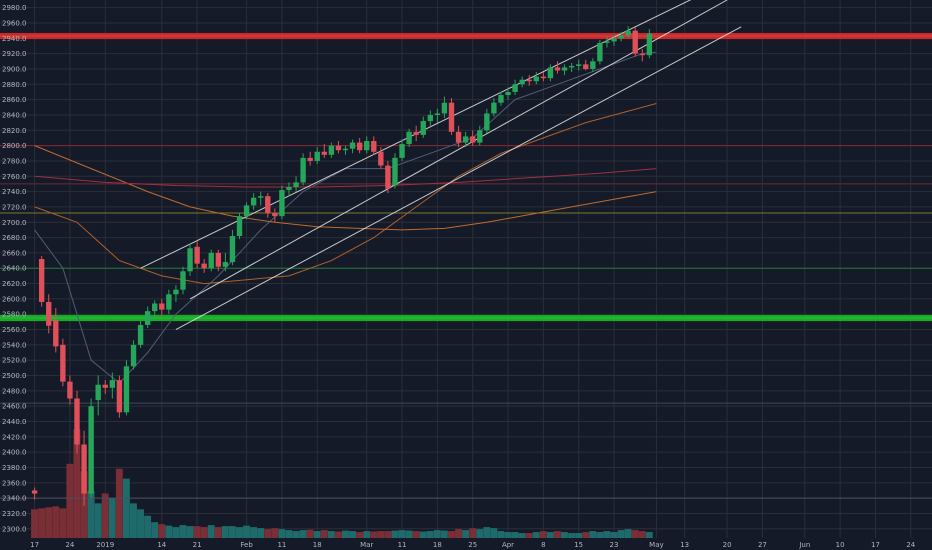 The width and height of the screenshot is (932, 550). Describe the element at coordinates (14, 345) in the screenshot. I see `y-tick-label: 2540.0` at that location.